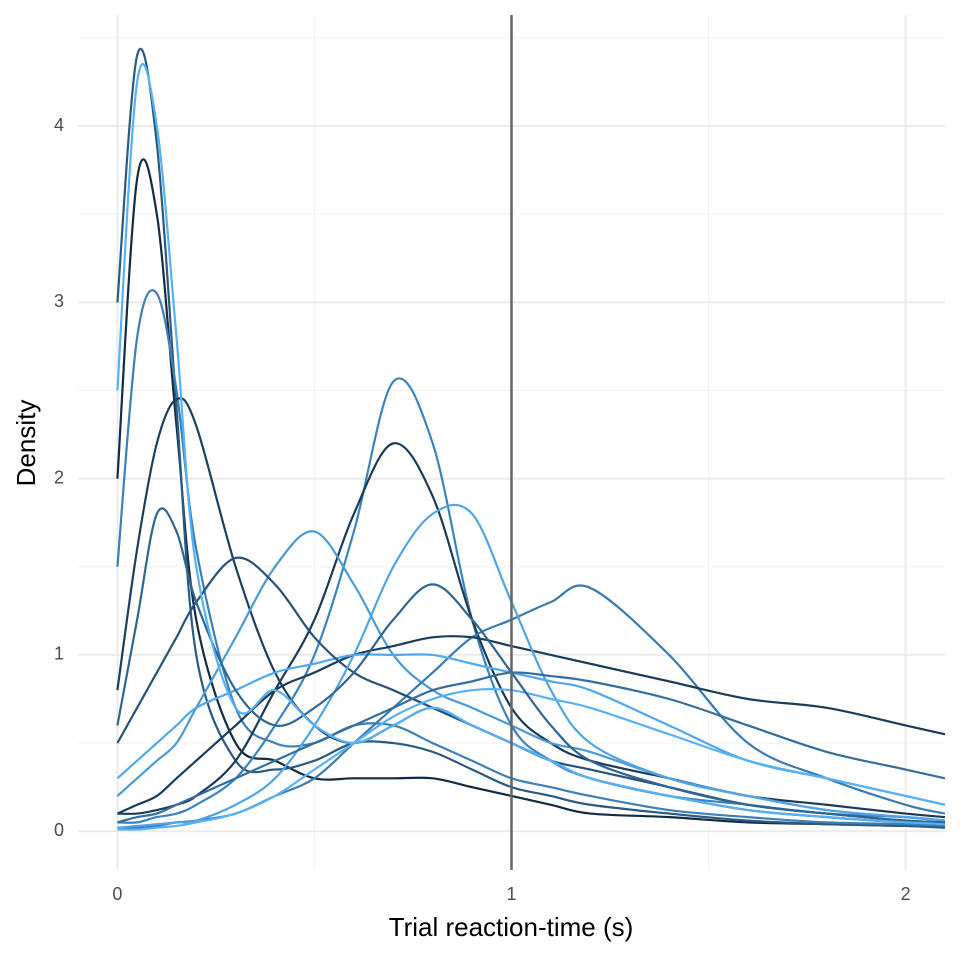  Describe the element at coordinates (906, 894) in the screenshot. I see `x-tick-label: 2` at that location.